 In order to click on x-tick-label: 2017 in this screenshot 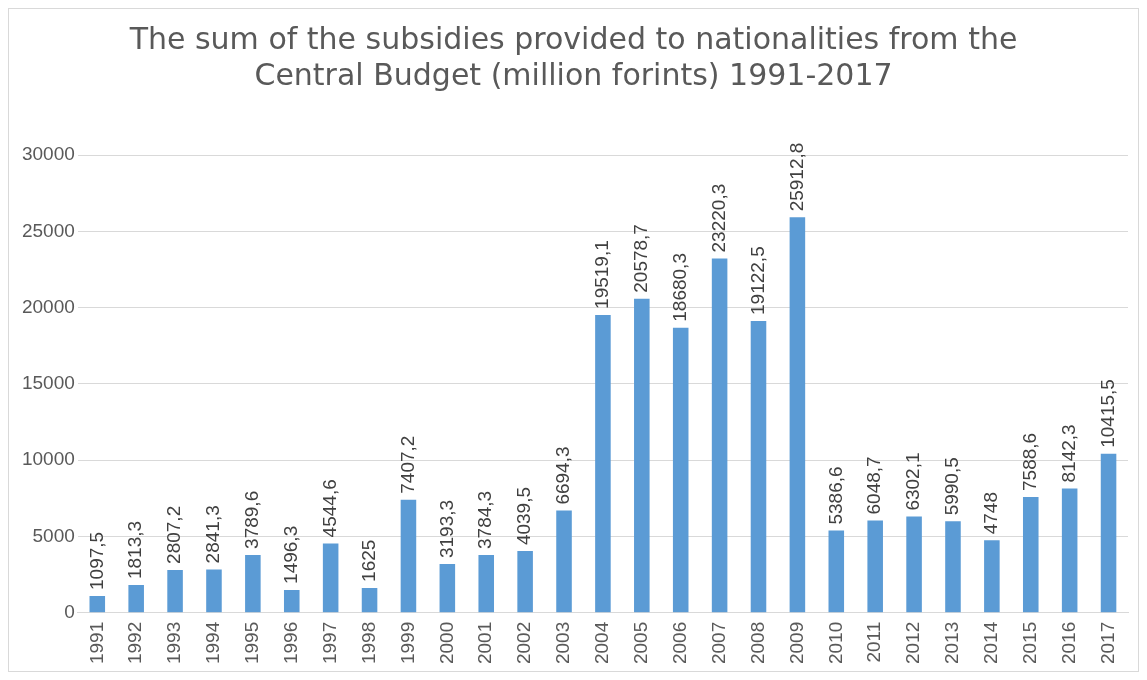, I will do `click(1107, 643)`.